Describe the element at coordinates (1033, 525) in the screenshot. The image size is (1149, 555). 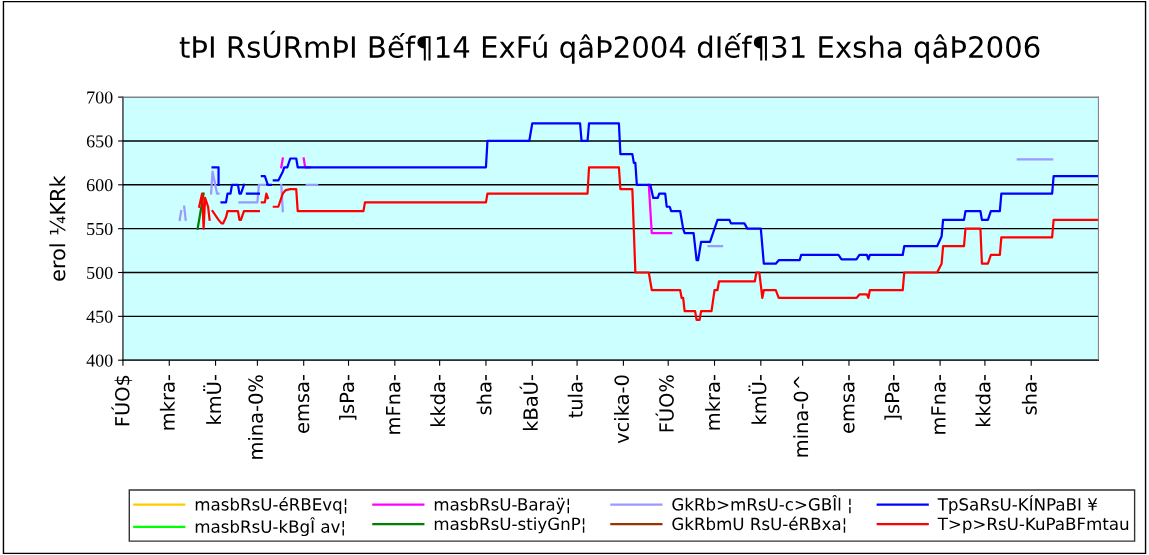
I see `legend-label: T>p>RsU-KuPaBFmtau` at that location.